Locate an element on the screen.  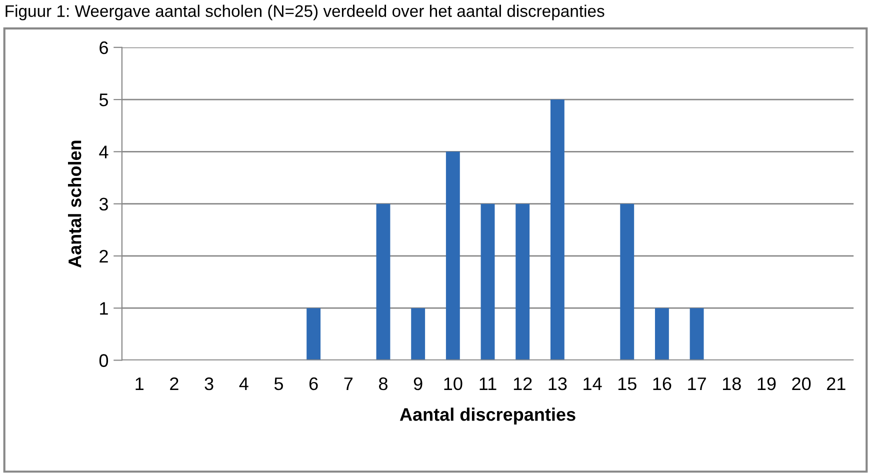
x-tick-label: 11 is located at coordinates (488, 384).